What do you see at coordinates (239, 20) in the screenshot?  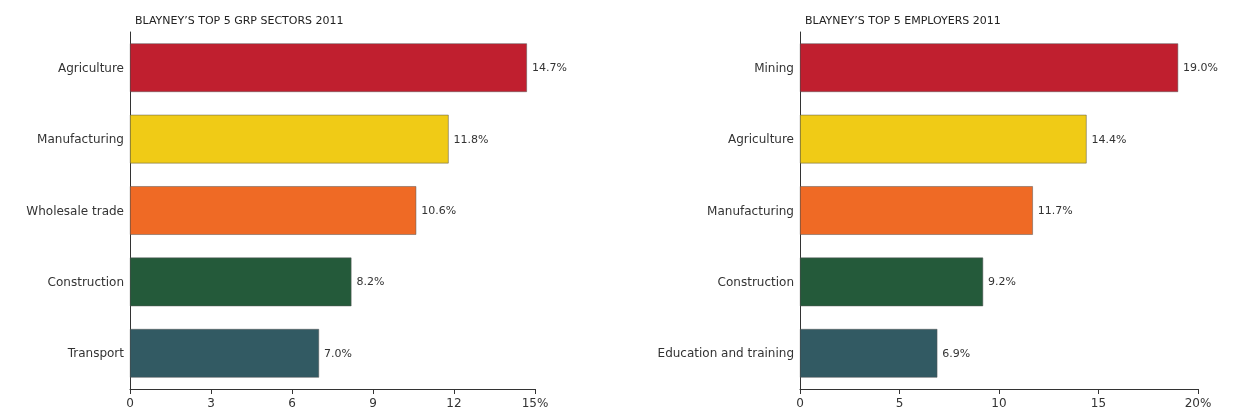 I see `chart-title: BLAYNEY’S TOP 5 GRP SECTORS 2011` at bounding box center [239, 20].